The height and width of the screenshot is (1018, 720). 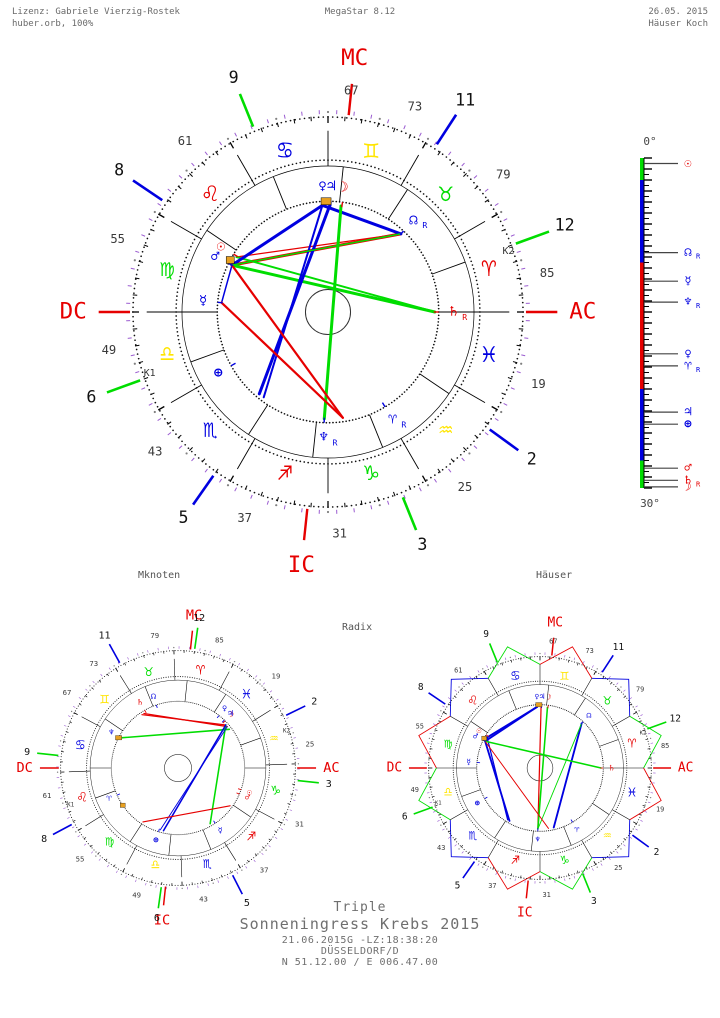 I want to click on center-circle, so click(x=328, y=312).